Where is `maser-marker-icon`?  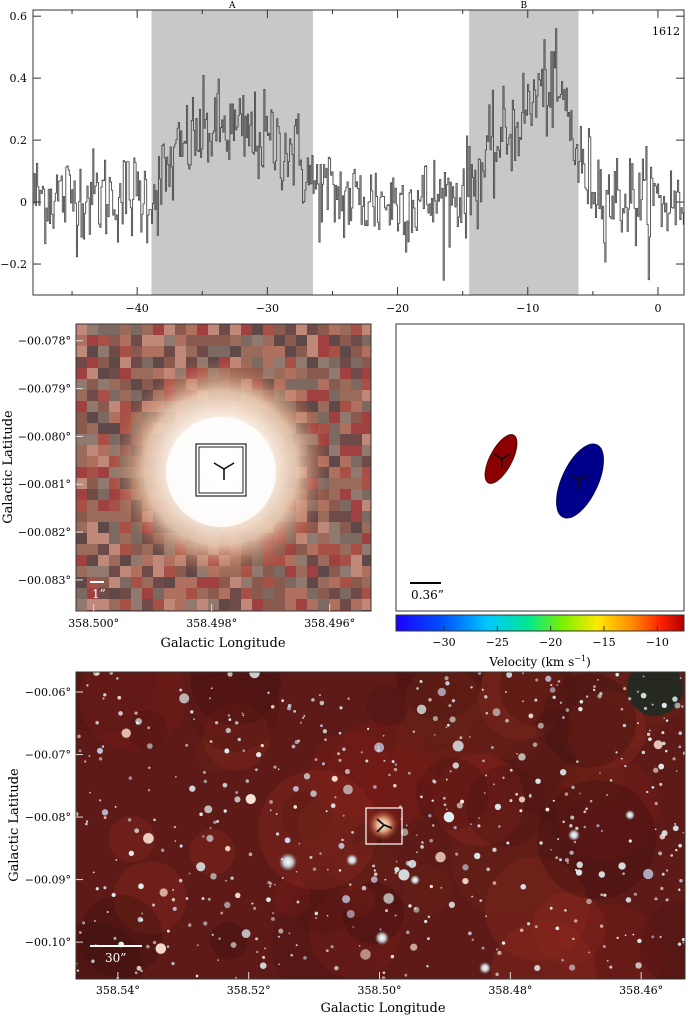
maser-marker-icon is located at coordinates (224, 471).